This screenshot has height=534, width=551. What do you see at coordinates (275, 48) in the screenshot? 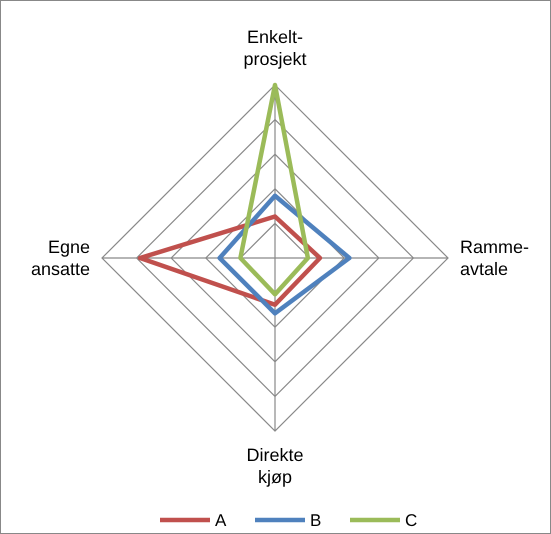
I see `spoke-label: Enkelt- prosjekt` at bounding box center [275, 48].